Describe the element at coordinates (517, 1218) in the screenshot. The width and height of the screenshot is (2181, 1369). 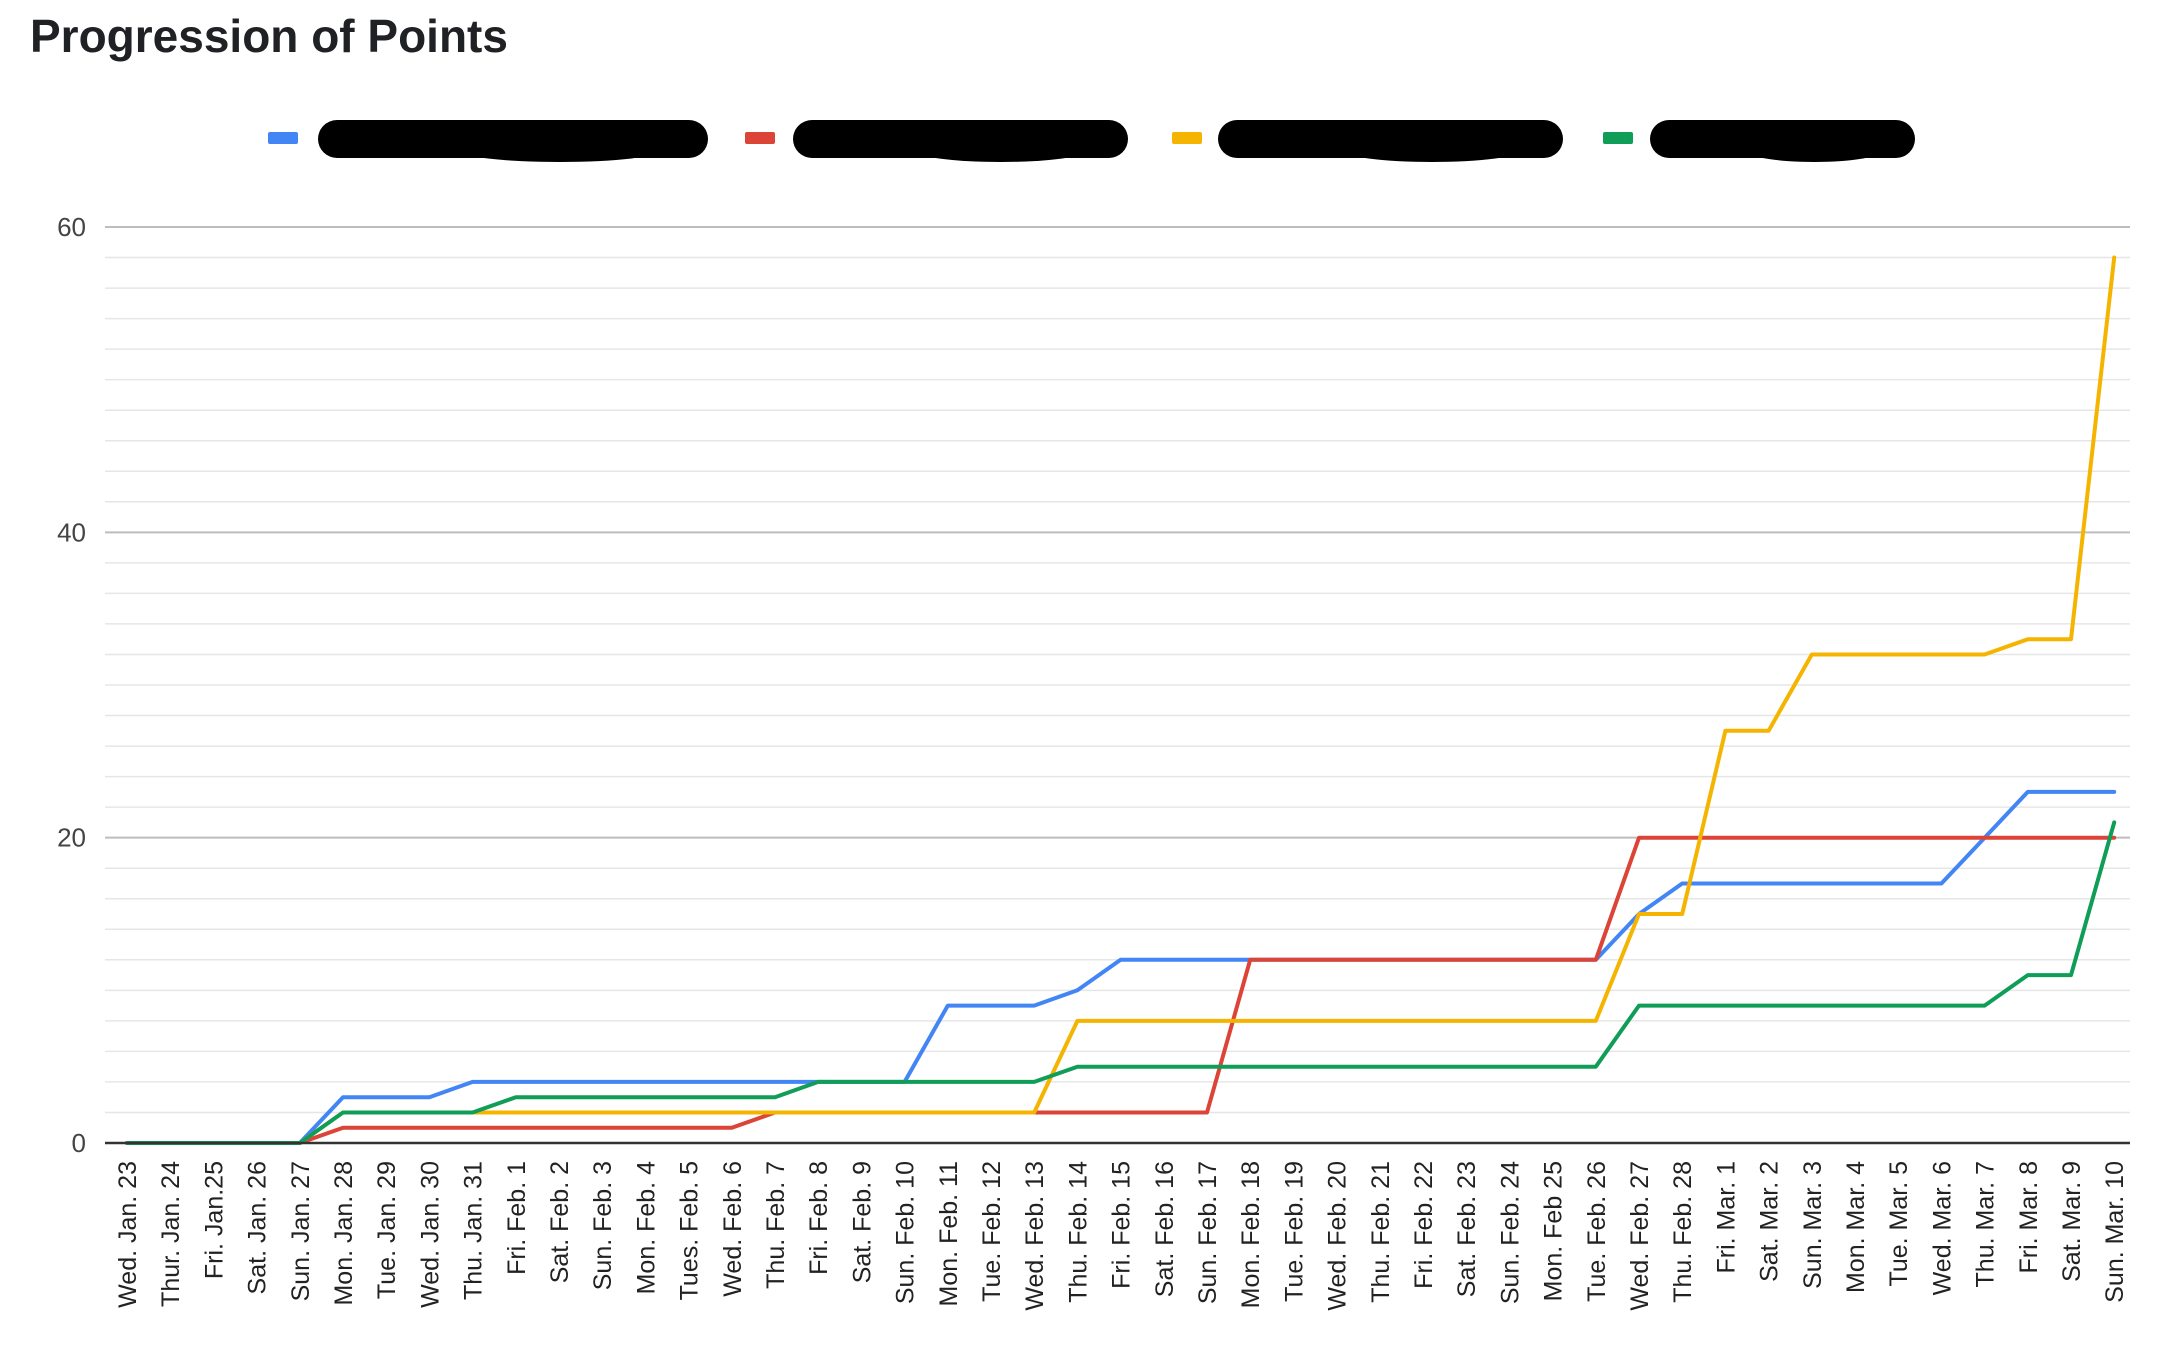
I see `x-tick-label: Fri. Feb. 1` at that location.